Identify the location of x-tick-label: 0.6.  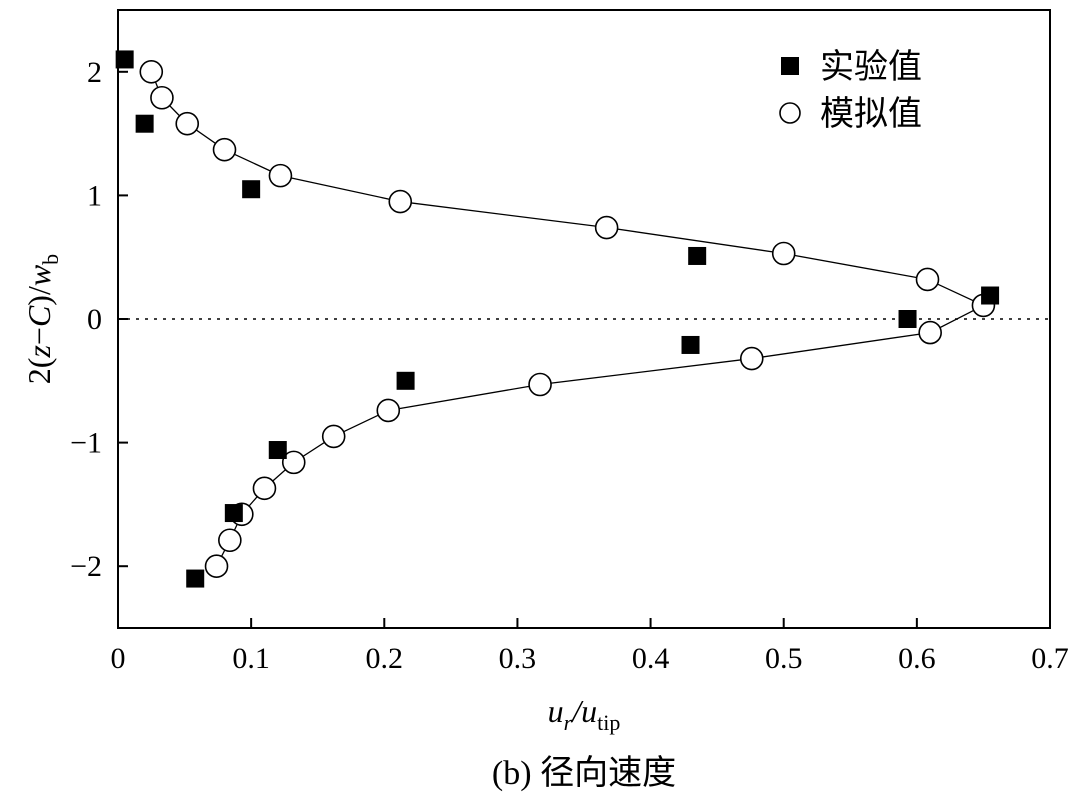
(917, 658).